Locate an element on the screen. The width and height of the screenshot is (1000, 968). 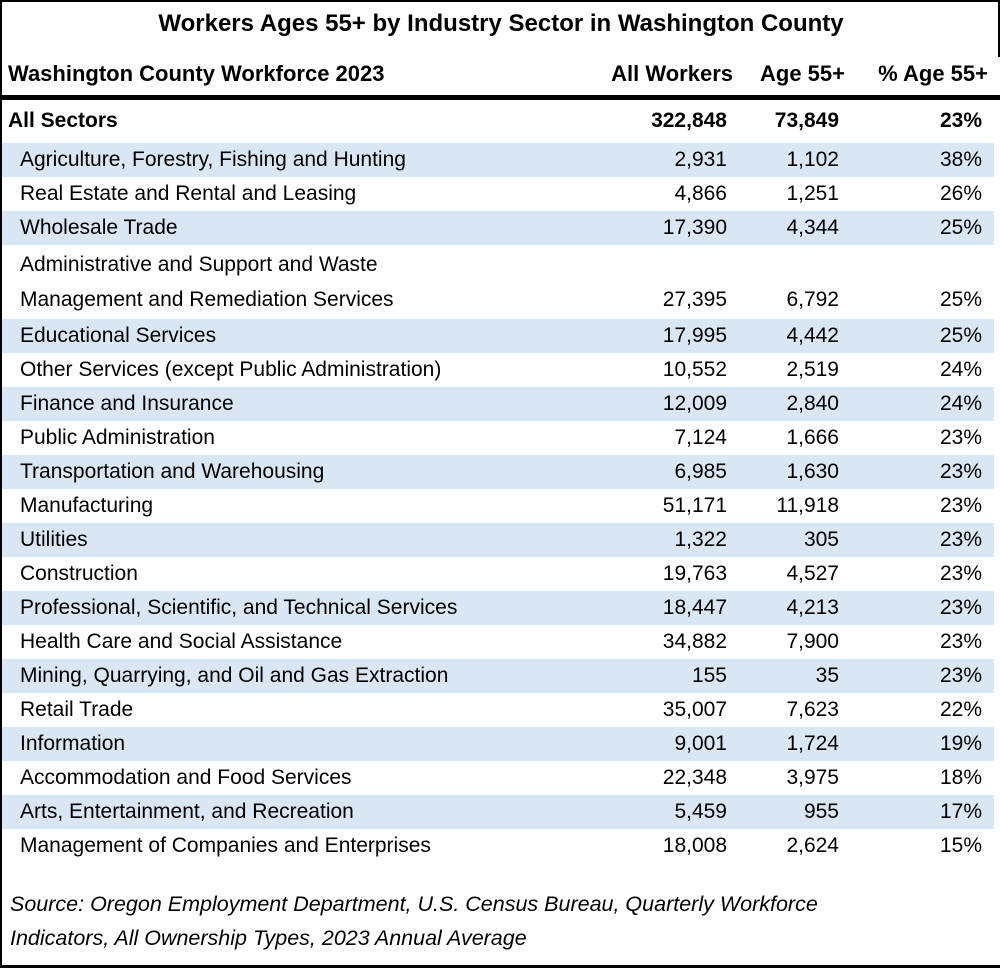
all-workers-value: 34,882 is located at coordinates (694, 641).